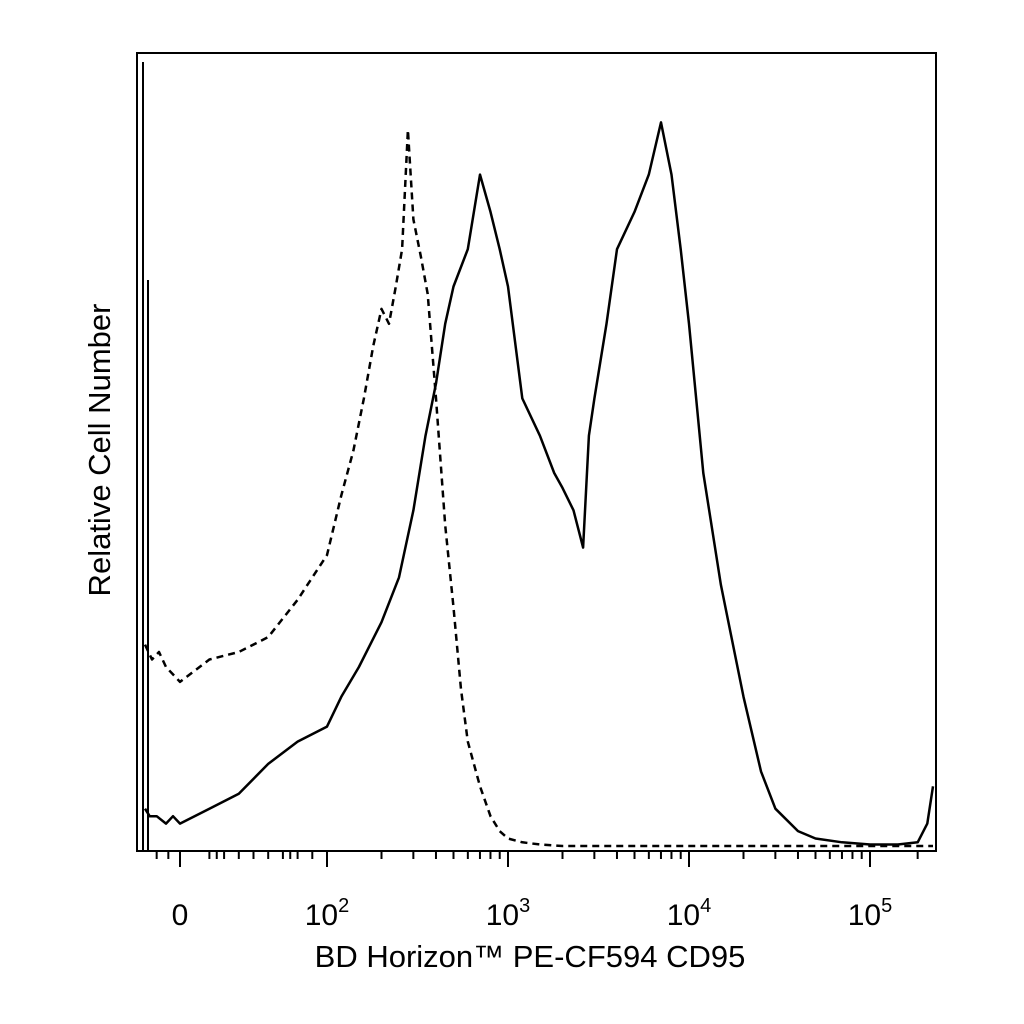 Image resolution: width=1024 pixels, height=1024 pixels. Describe the element at coordinates (508, 913) in the screenshot. I see `x-tick-label: 10³` at that location.